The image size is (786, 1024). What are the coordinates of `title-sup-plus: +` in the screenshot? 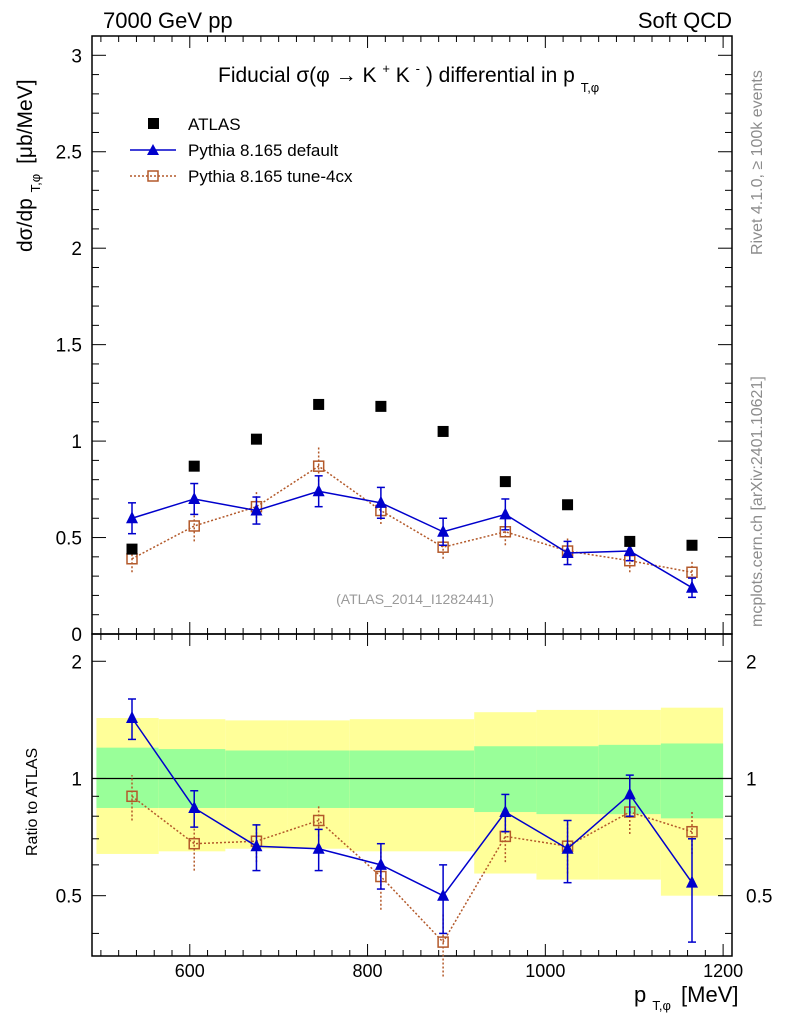 It's located at (386, 68).